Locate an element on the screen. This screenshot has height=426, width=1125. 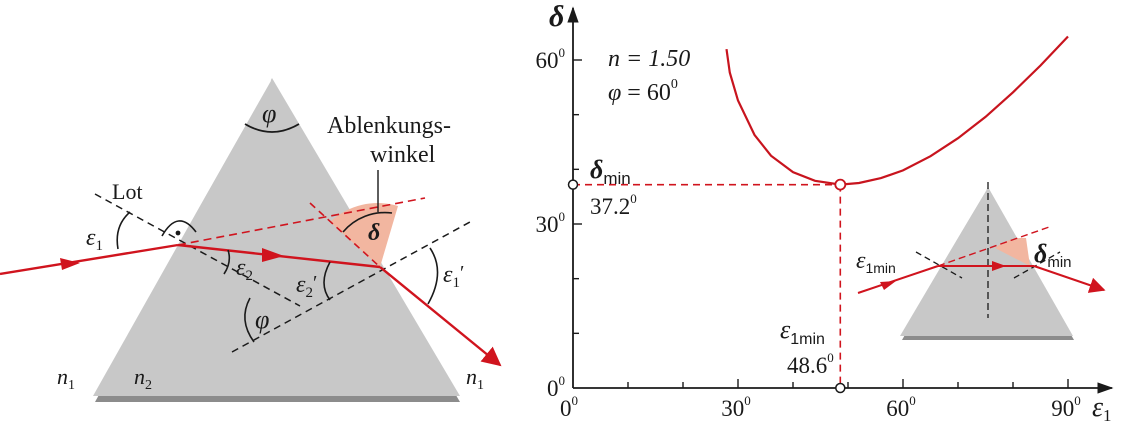
inset-exit-normal is located at coordinates (1037, 265).